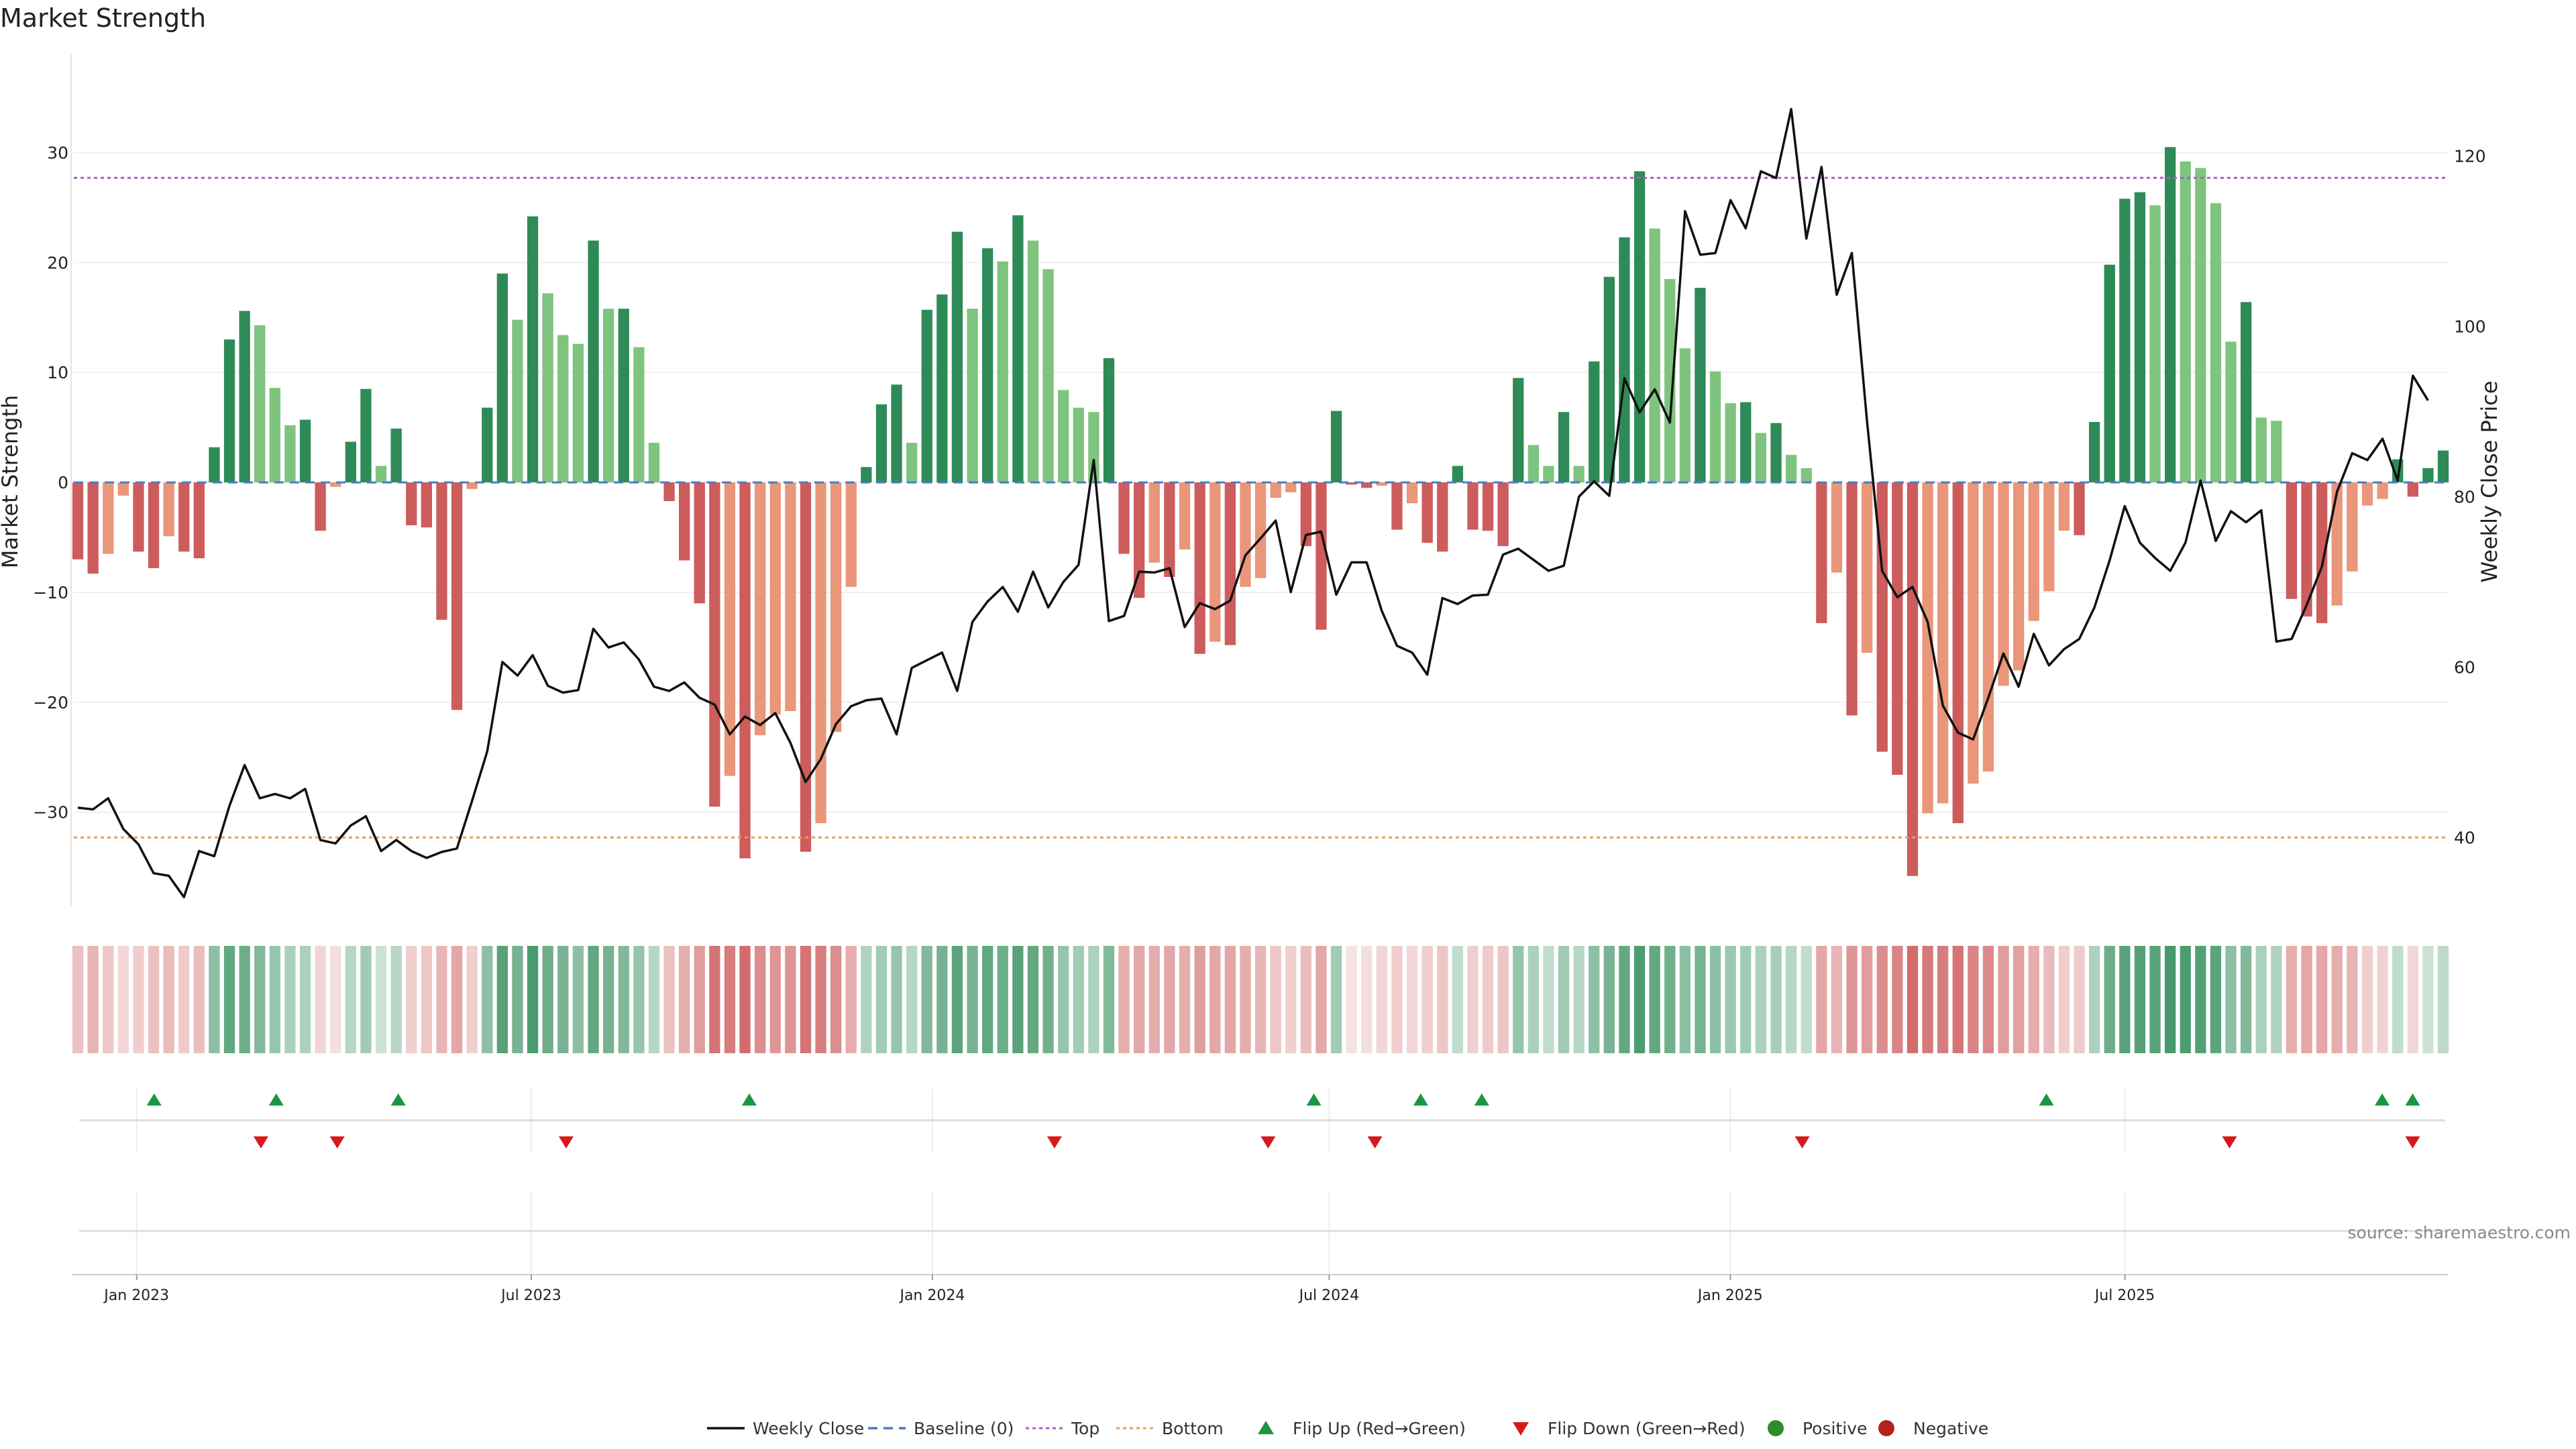 The height and width of the screenshot is (1449, 2576). What do you see at coordinates (1054, 1142) in the screenshot?
I see `flip-down-marker` at bounding box center [1054, 1142].